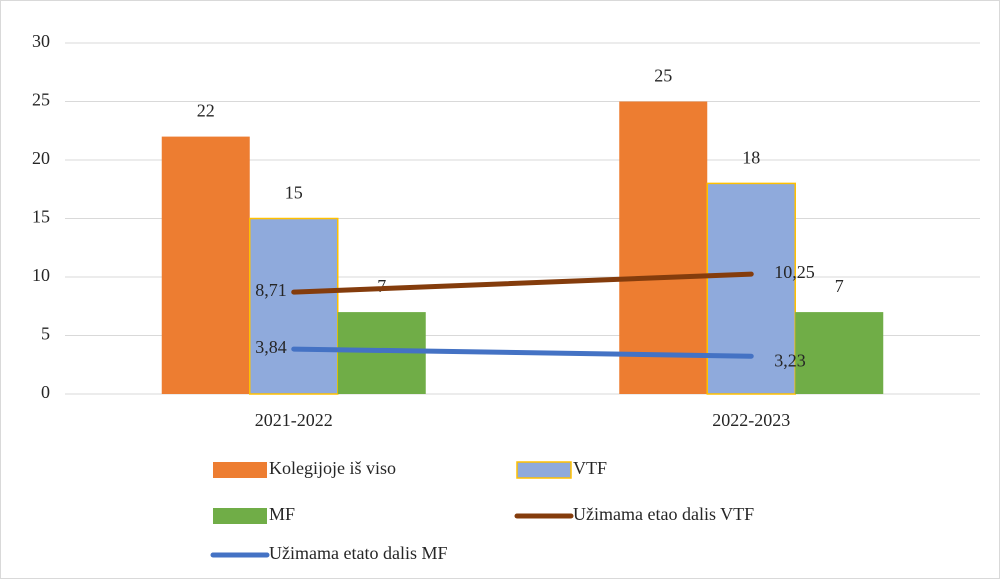 This screenshot has height=580, width=1001. Describe the element at coordinates (839, 286) in the screenshot. I see `bar-value-label: 7` at that location.